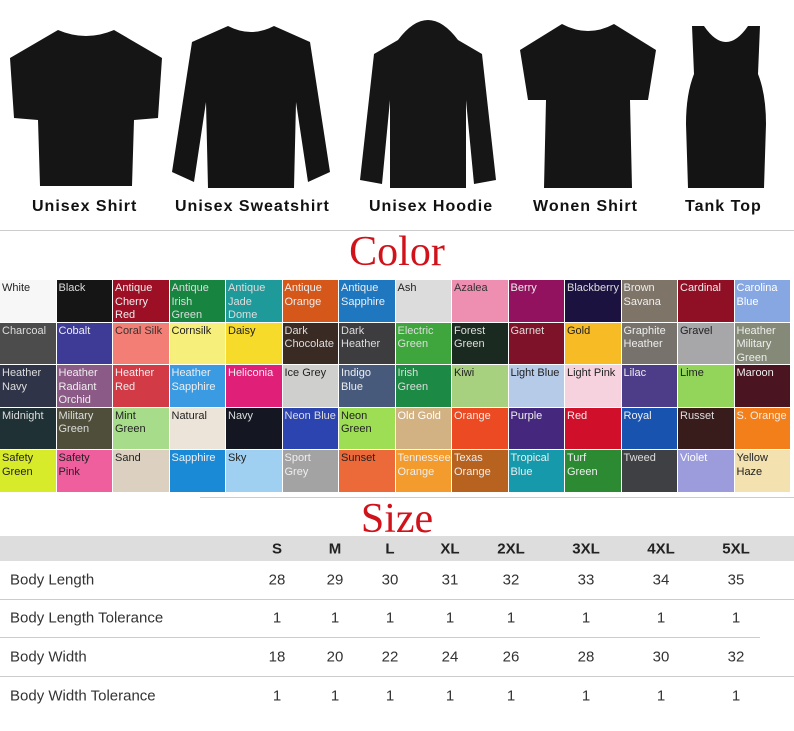  What do you see at coordinates (397, 696) in the screenshot?
I see `table-row: Body Width Tolerance 1 1 1 1 1 1 1 1` at bounding box center [397, 696].